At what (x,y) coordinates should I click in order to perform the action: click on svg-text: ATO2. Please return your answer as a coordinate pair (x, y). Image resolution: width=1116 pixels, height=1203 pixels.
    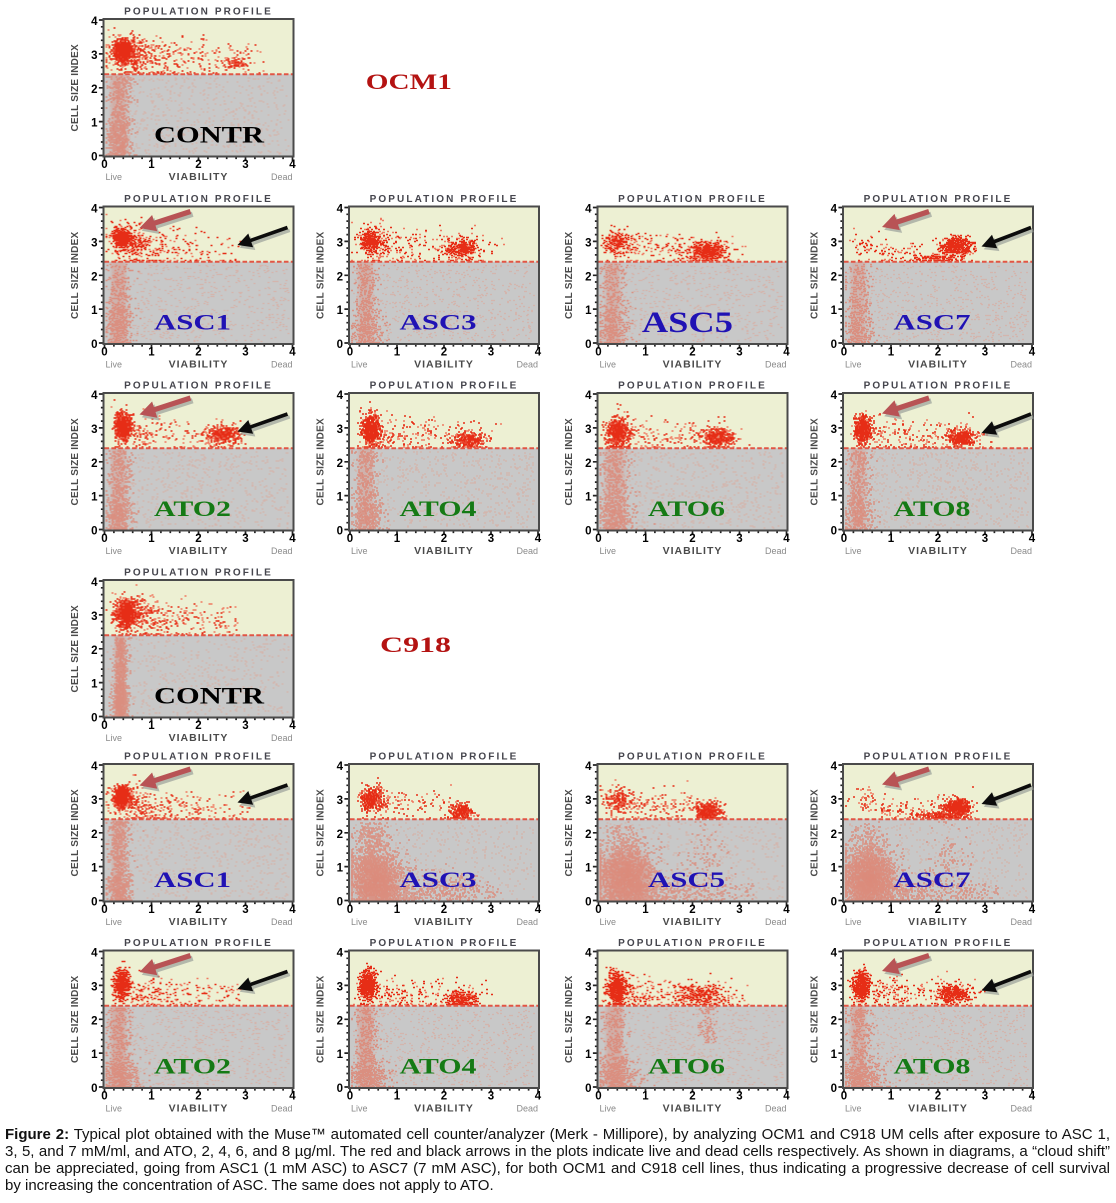
    Looking at the image, I should click on (192, 1065).